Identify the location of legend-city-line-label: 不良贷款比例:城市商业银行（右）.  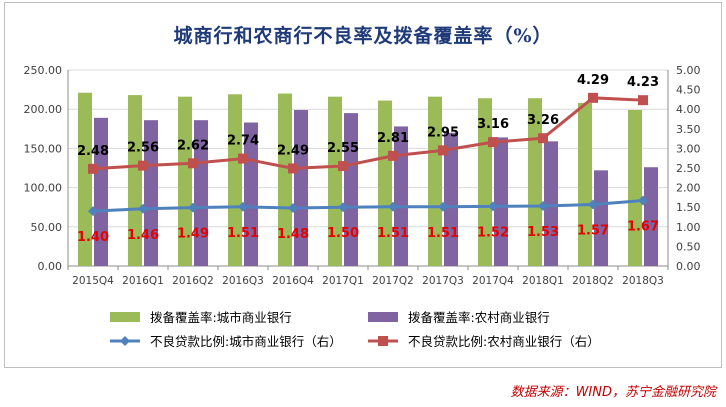
(246, 341).